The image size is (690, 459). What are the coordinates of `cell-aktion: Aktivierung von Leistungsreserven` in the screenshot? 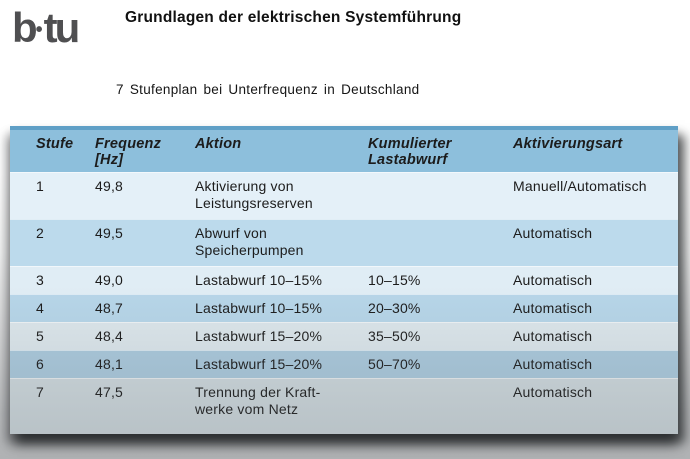 It's located at (281, 195).